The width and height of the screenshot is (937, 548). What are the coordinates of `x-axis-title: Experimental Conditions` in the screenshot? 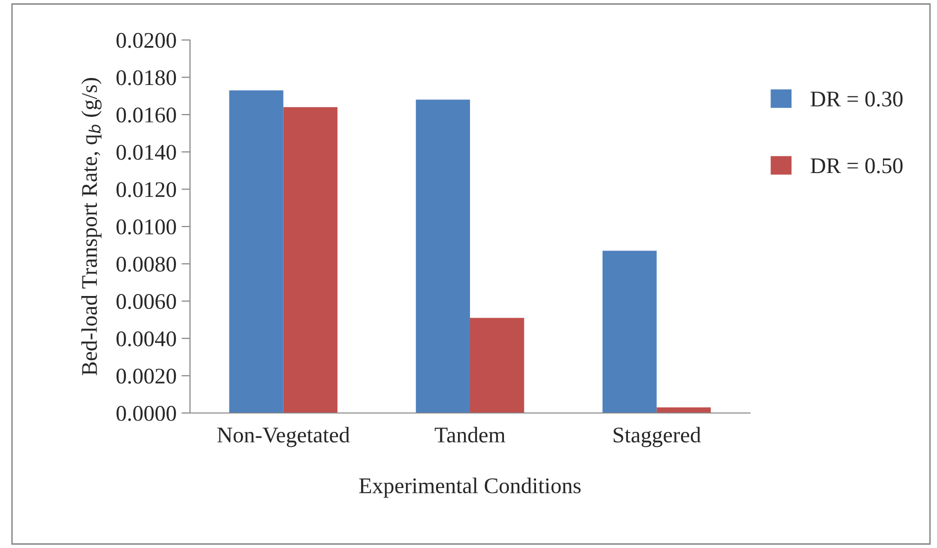 It's located at (470, 488).